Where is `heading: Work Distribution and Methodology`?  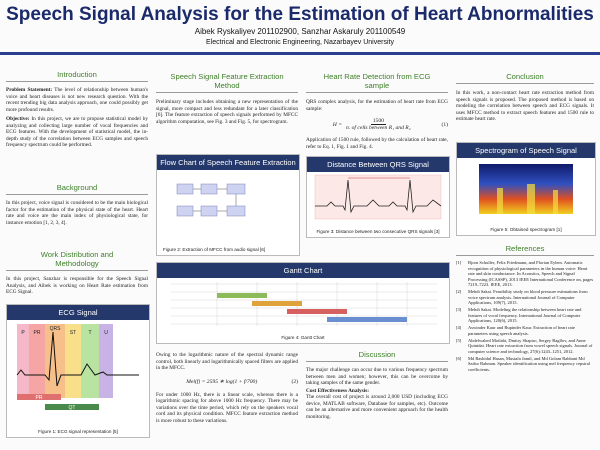 heading: Work Distribution and Methodology is located at coordinates (77, 260).